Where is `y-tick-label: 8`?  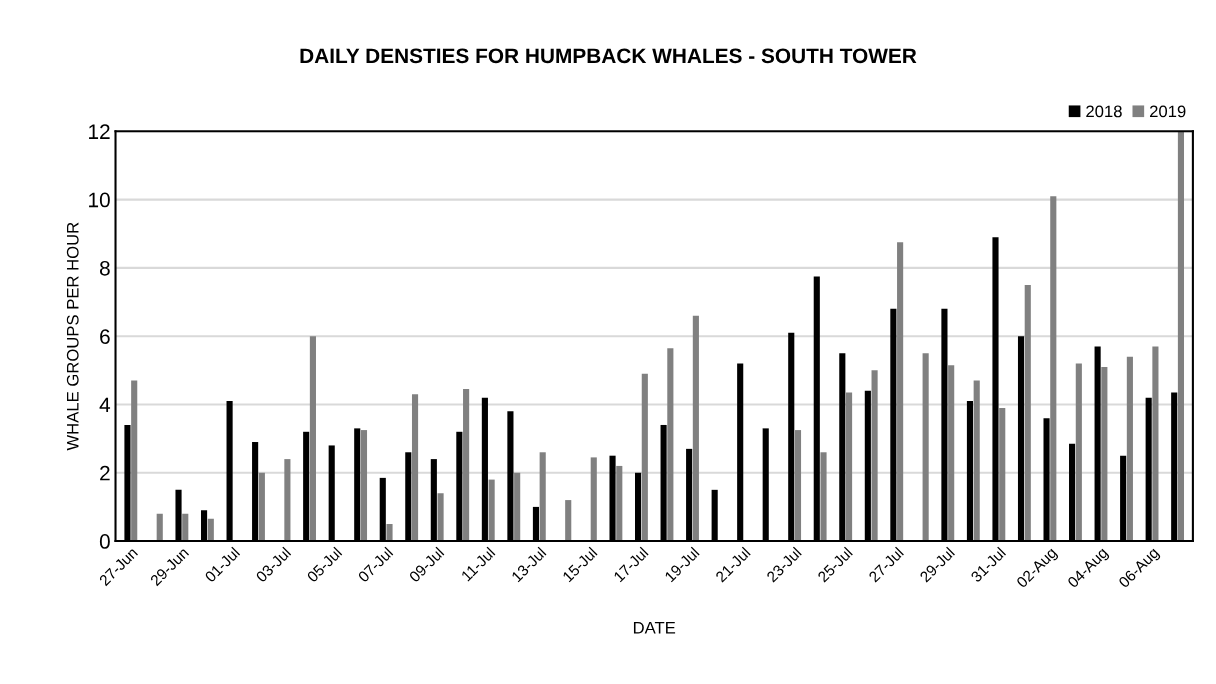 y-tick-label: 8 is located at coordinates (104, 268).